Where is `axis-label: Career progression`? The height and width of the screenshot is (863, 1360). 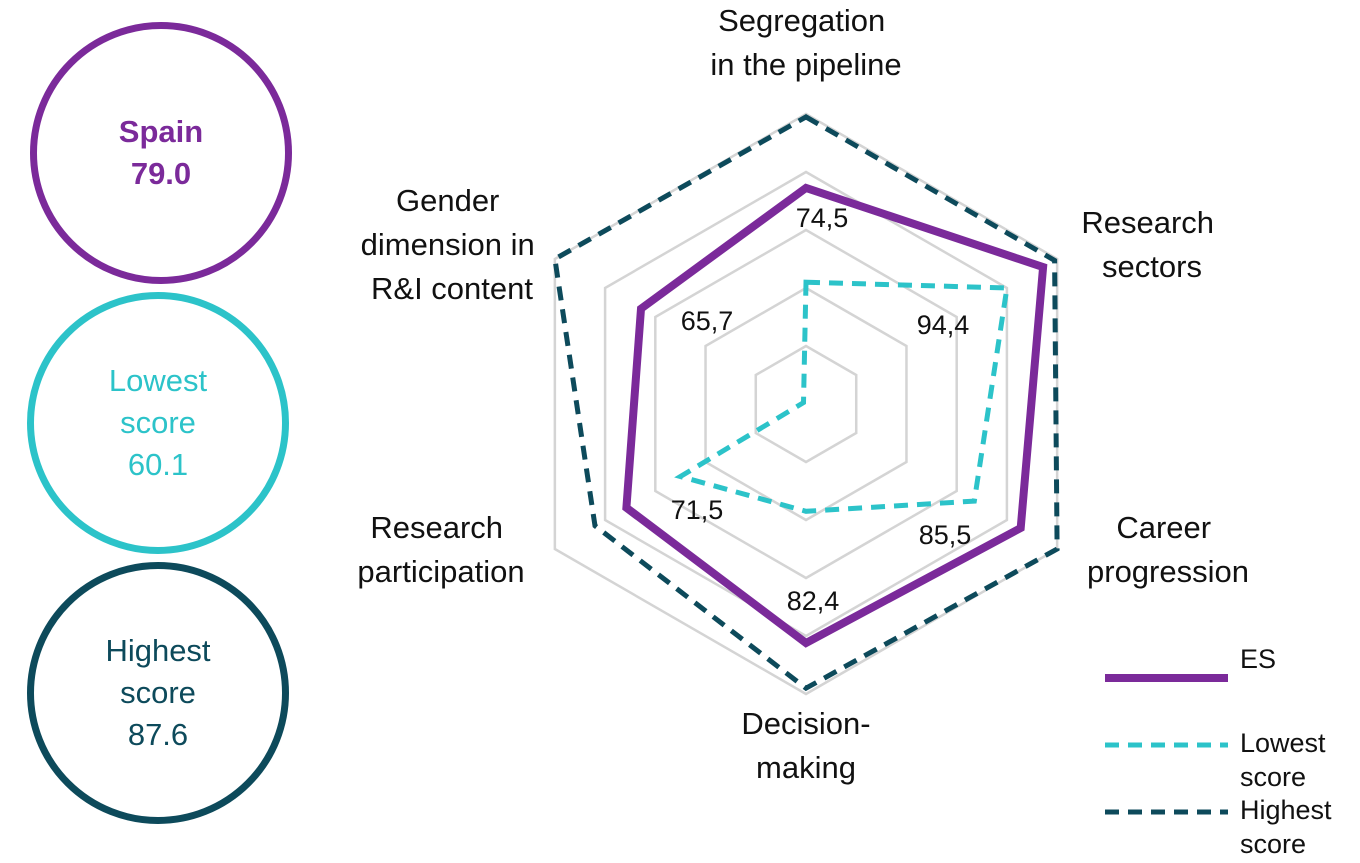
axis-label: Career progression is located at coordinates (1168, 549).